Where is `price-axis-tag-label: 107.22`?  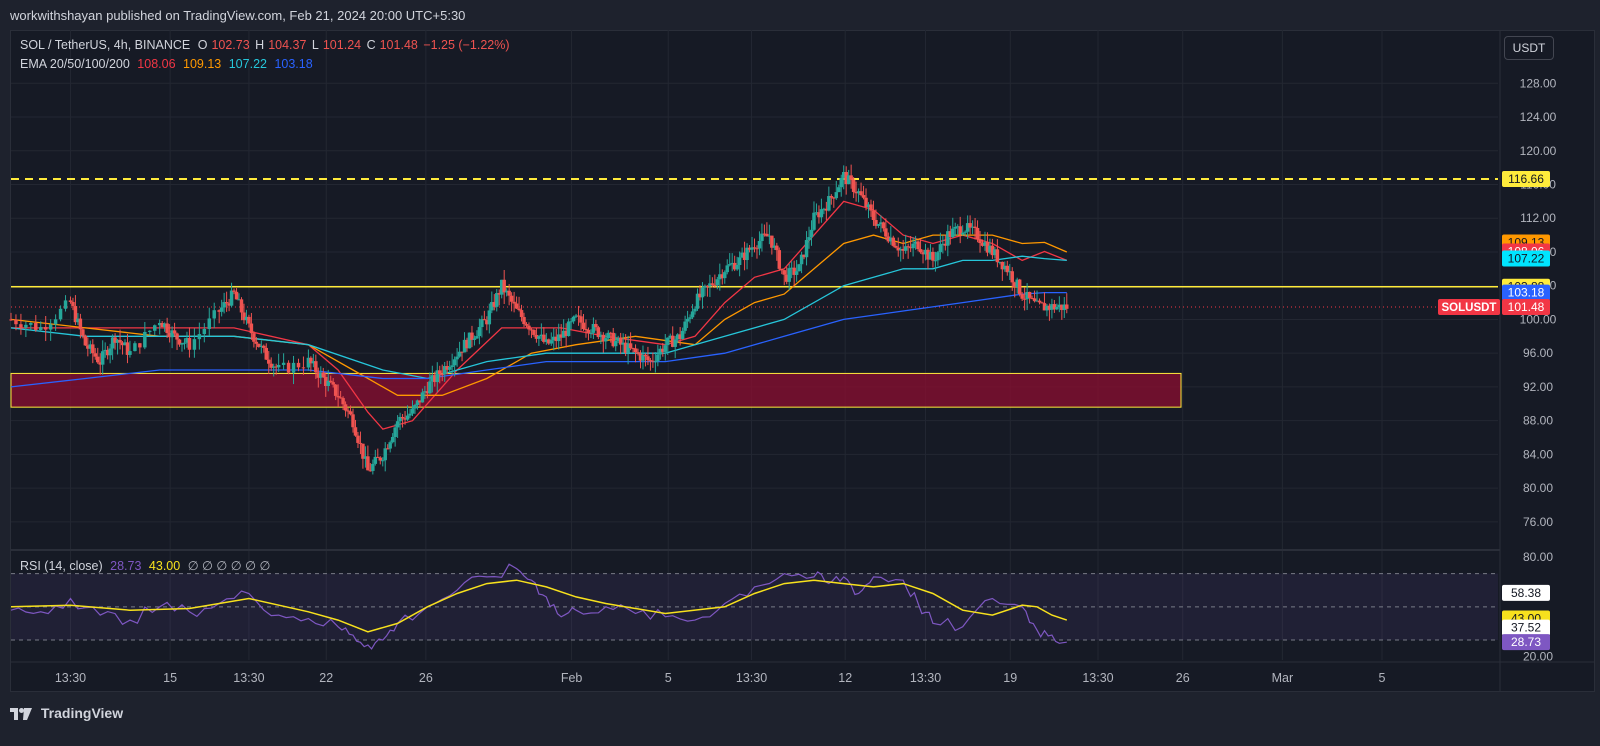
price-axis-tag-label: 107.22 is located at coordinates (1526, 259).